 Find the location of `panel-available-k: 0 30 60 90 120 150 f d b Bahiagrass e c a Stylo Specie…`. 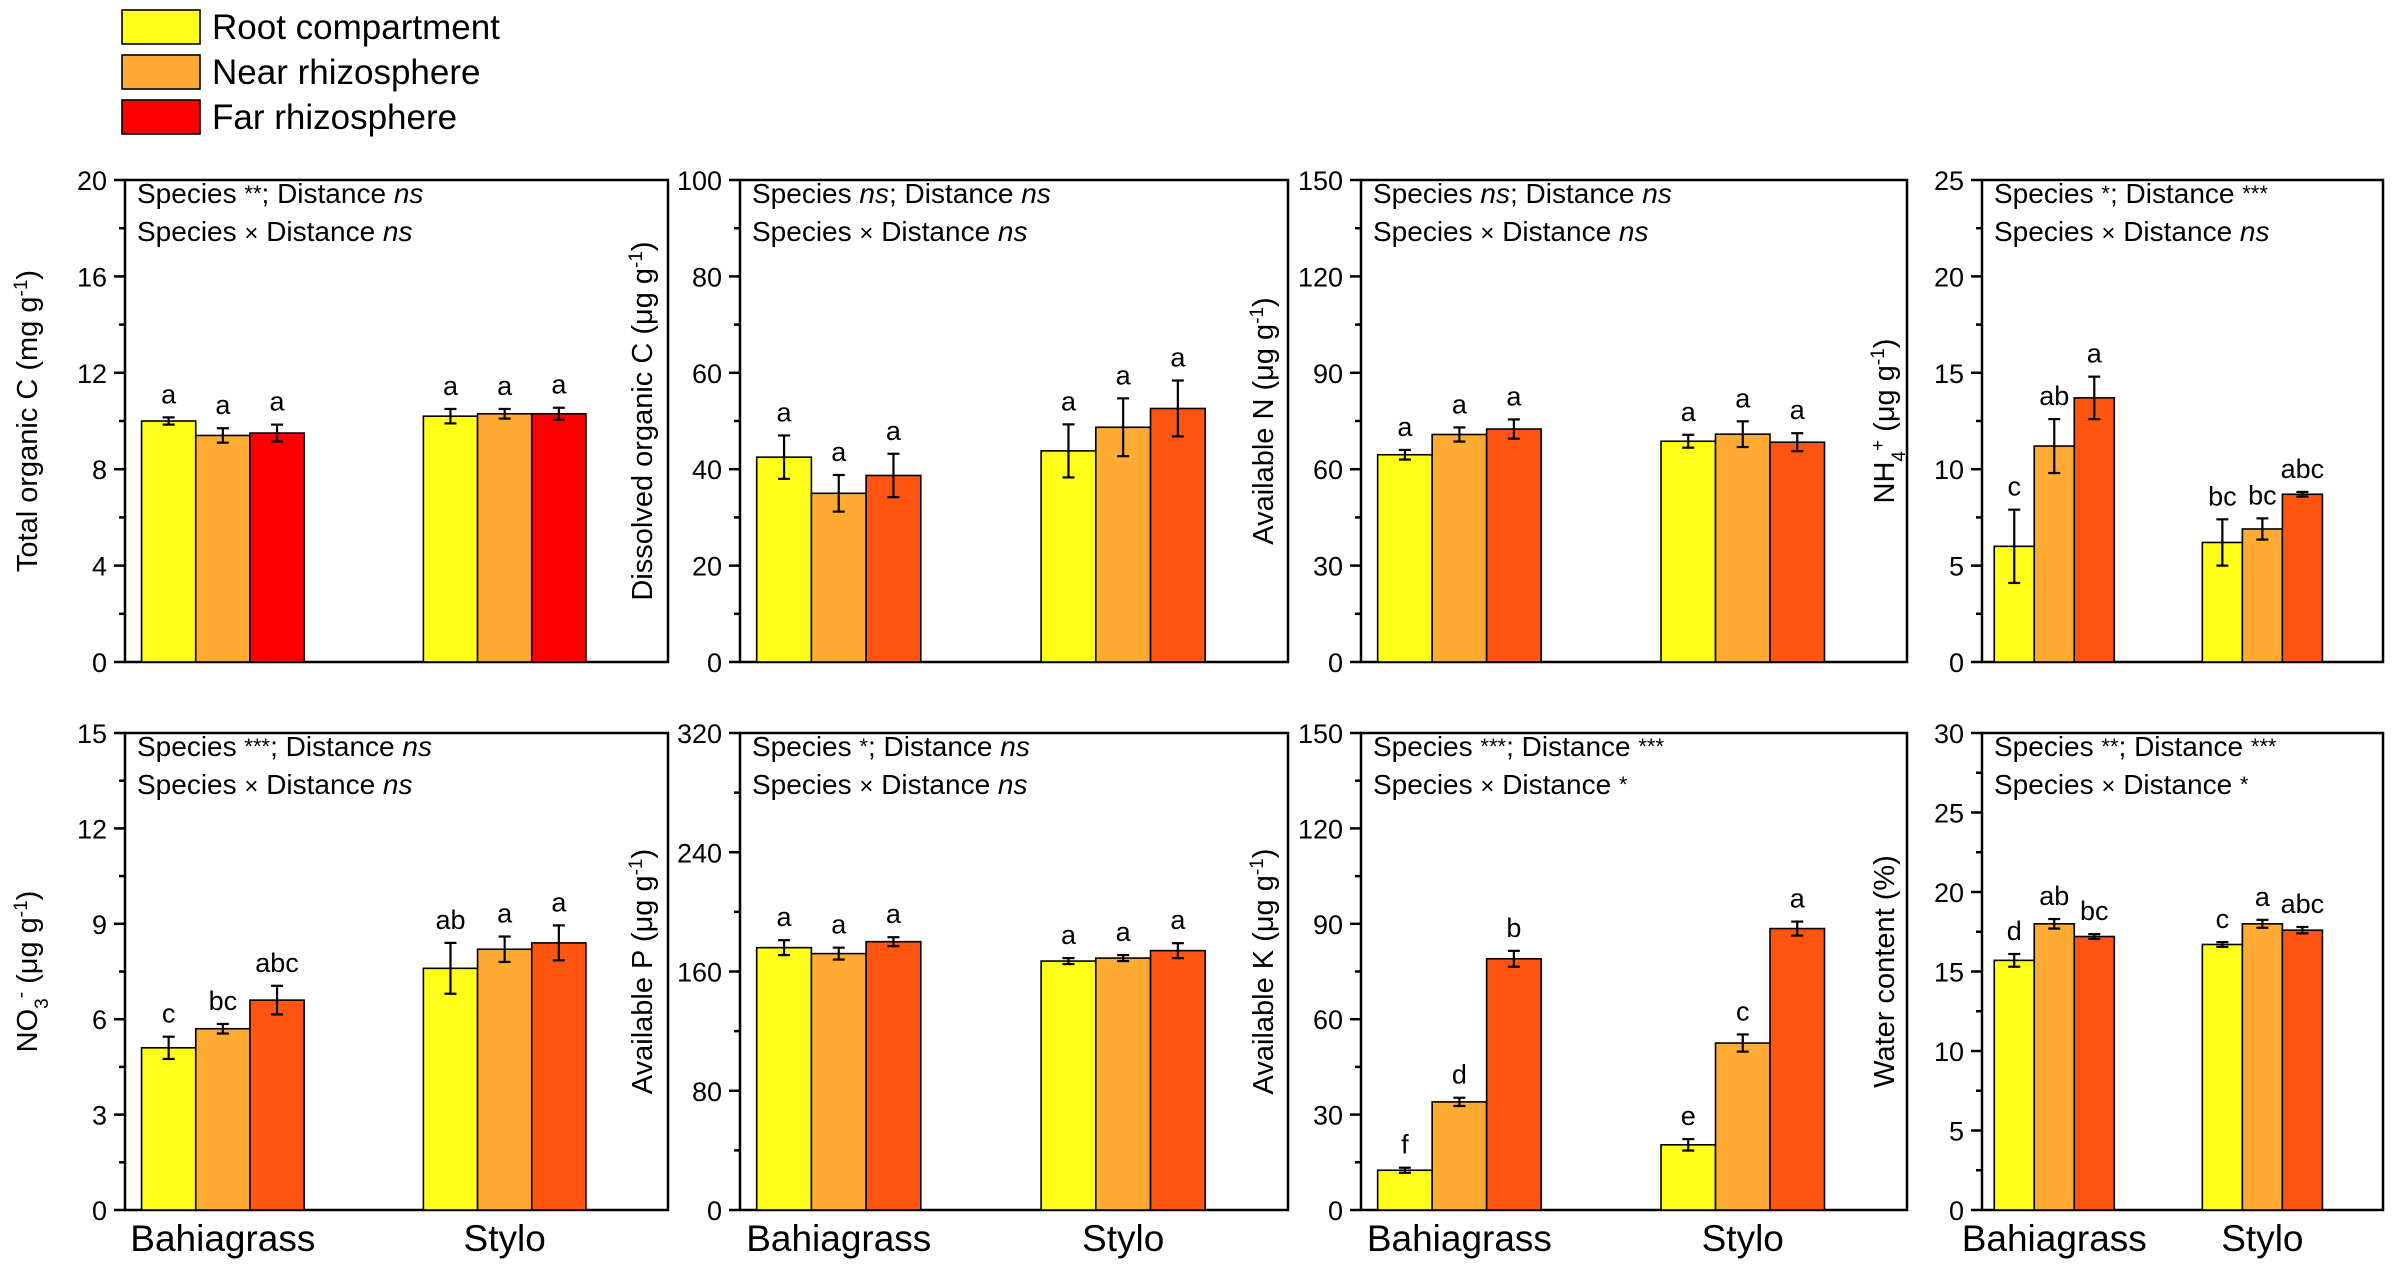

panel-available-k: 0 30 60 90 120 150 f d b Bahiagrass e c a Stylo Specie… is located at coordinates (1578, 989).